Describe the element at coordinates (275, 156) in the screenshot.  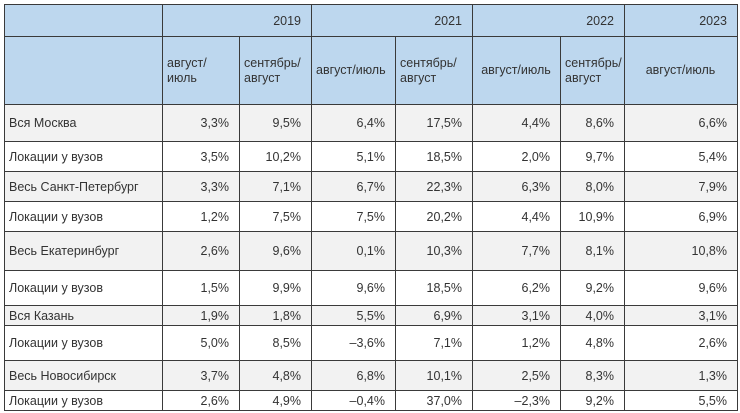
I see `value-cell: 10,2%` at that location.